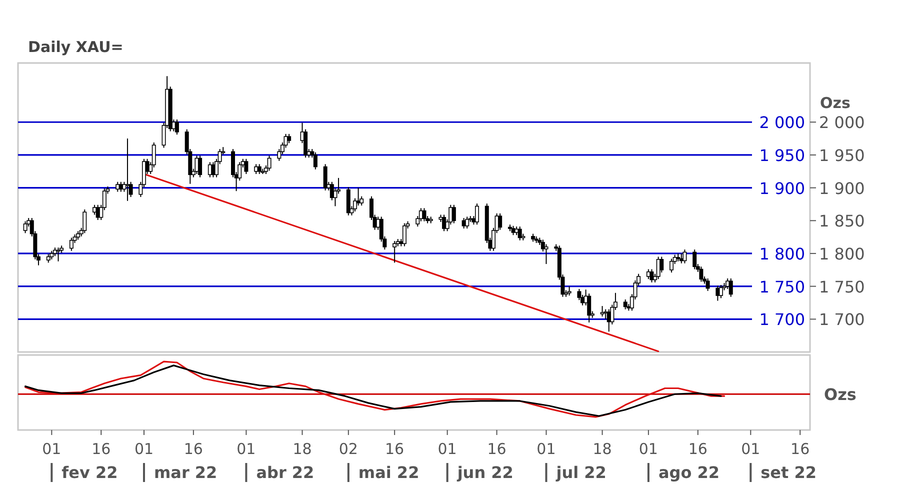 The image size is (900, 497). I want to click on chart-title: Daily XAU=, so click(76, 47).